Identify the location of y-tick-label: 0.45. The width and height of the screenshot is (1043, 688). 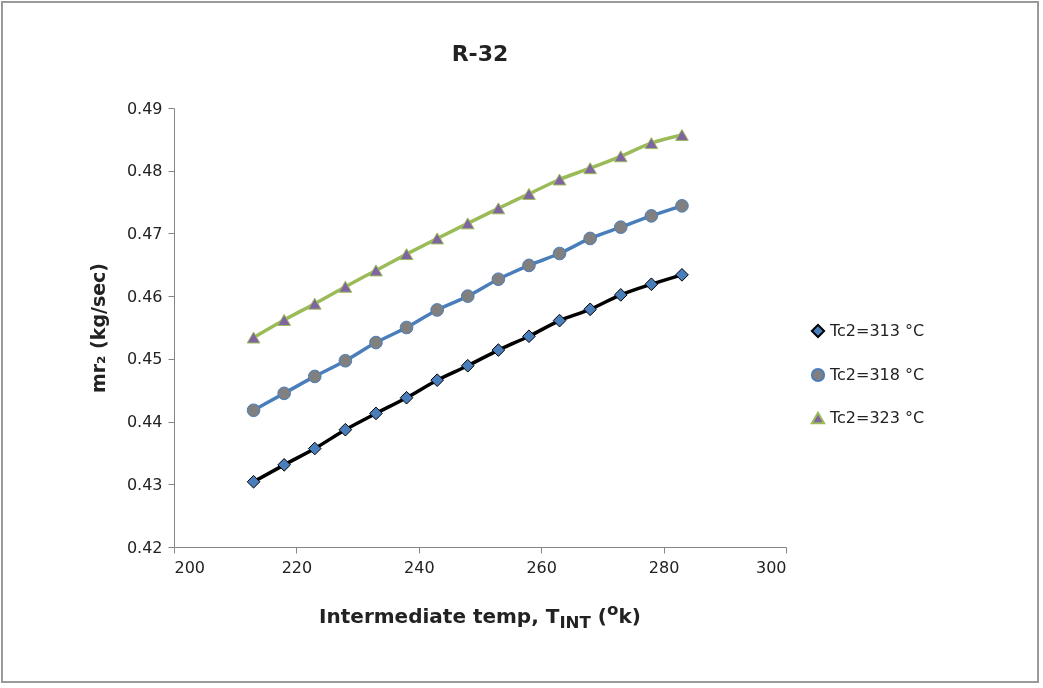
(144, 359).